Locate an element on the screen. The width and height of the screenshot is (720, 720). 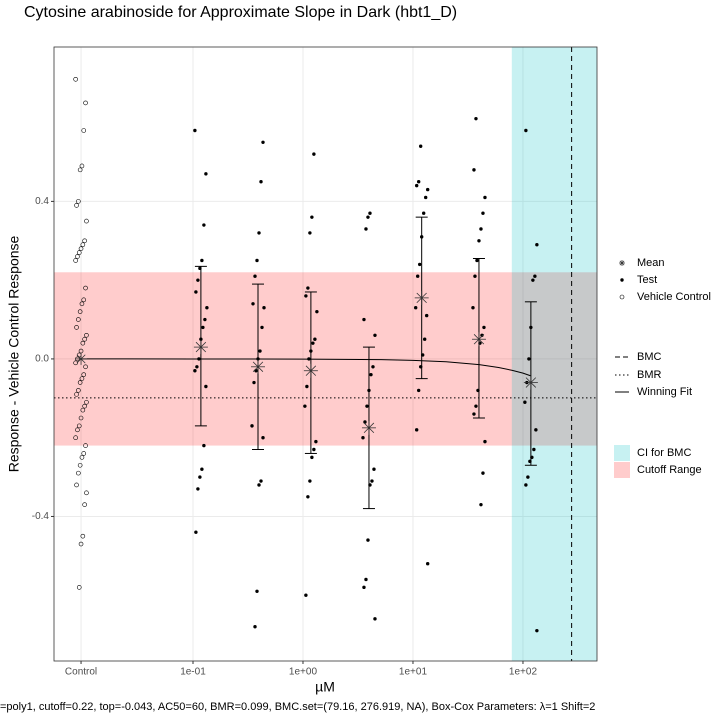
y-axis-label: Response - Vehicle Control Response is located at coordinates (14, 353).